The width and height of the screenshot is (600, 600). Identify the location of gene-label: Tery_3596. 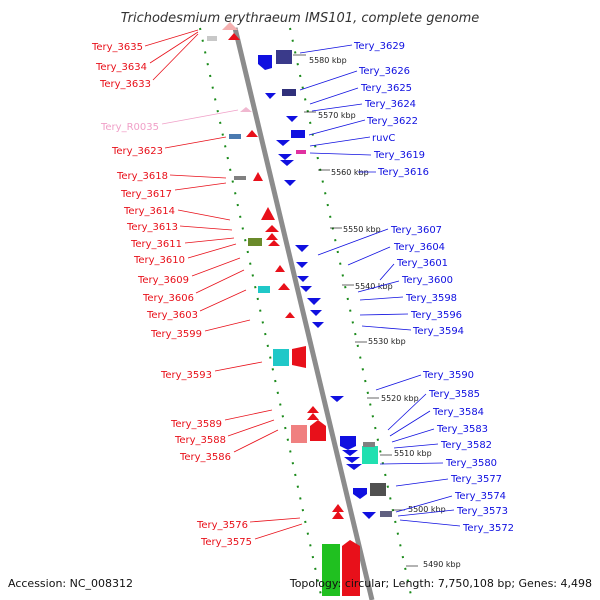
(436, 315).